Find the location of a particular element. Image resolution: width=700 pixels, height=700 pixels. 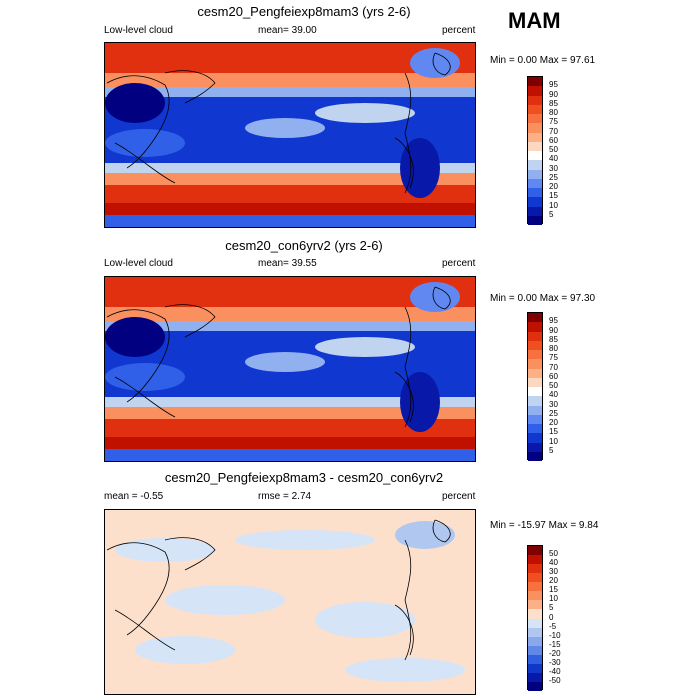

panel-3-minmax: Min = -15.97 Max = 9.84 is located at coordinates (544, 525).